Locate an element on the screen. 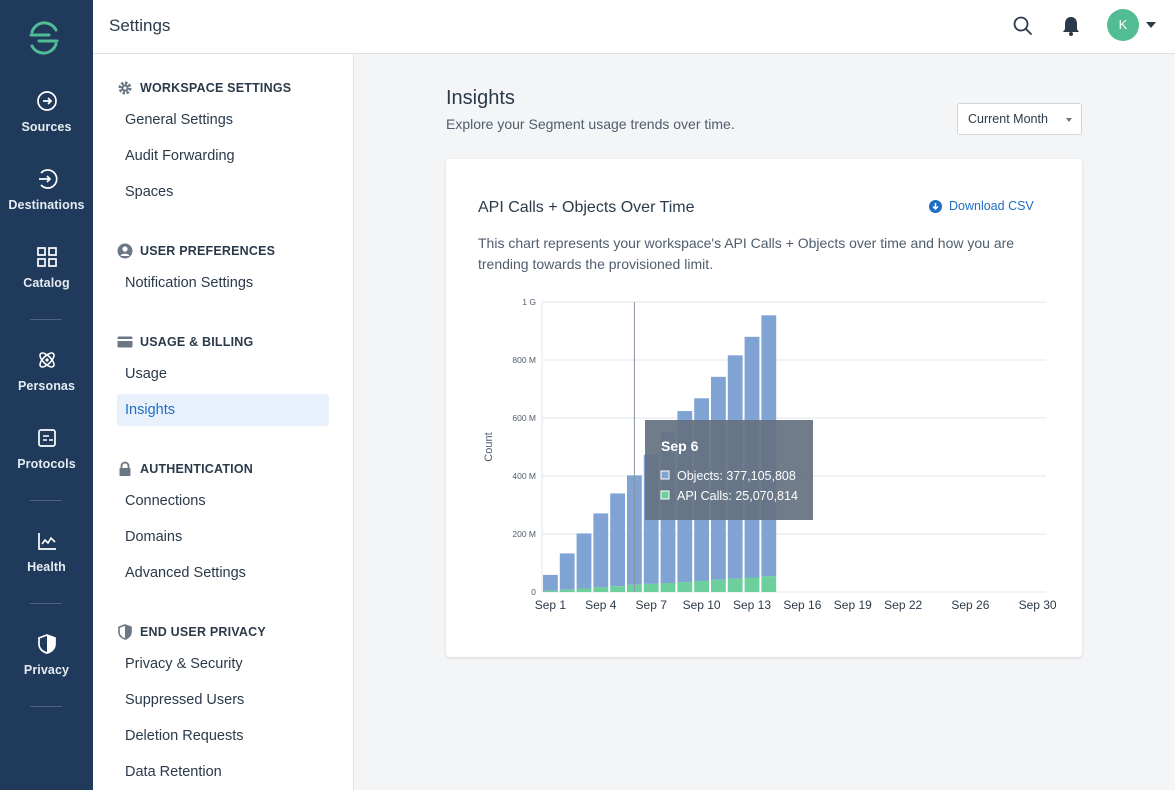 The image size is (1175, 790). x-tick-label: Sep 4 is located at coordinates (601, 605).